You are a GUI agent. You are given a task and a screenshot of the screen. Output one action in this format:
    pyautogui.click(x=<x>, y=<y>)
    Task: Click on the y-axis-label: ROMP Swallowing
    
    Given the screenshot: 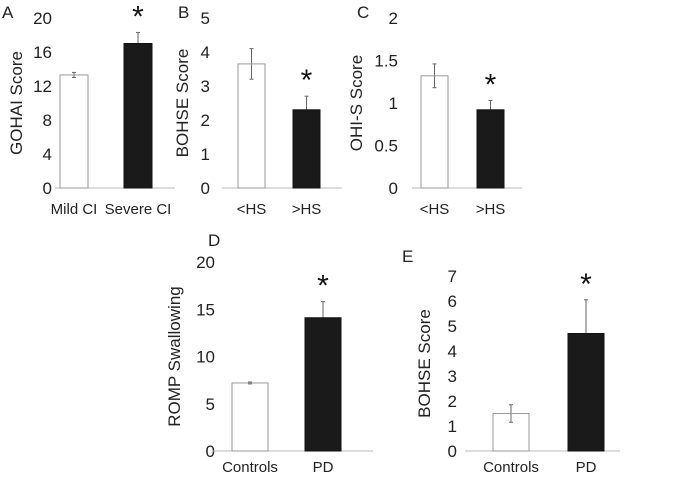 What is the action you would take?
    pyautogui.click(x=174, y=356)
    